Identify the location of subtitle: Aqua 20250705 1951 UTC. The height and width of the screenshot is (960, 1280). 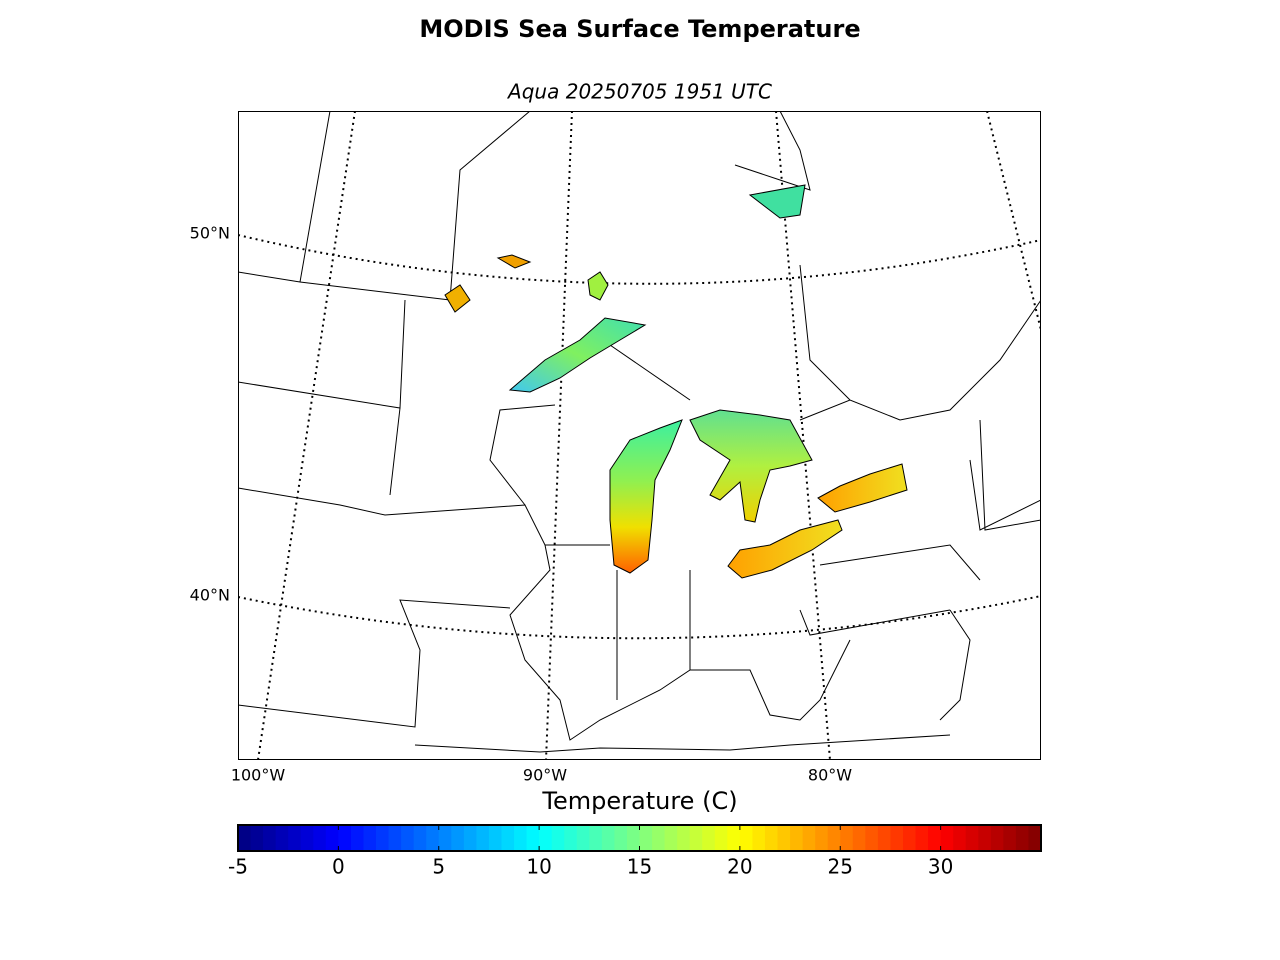
(639, 92).